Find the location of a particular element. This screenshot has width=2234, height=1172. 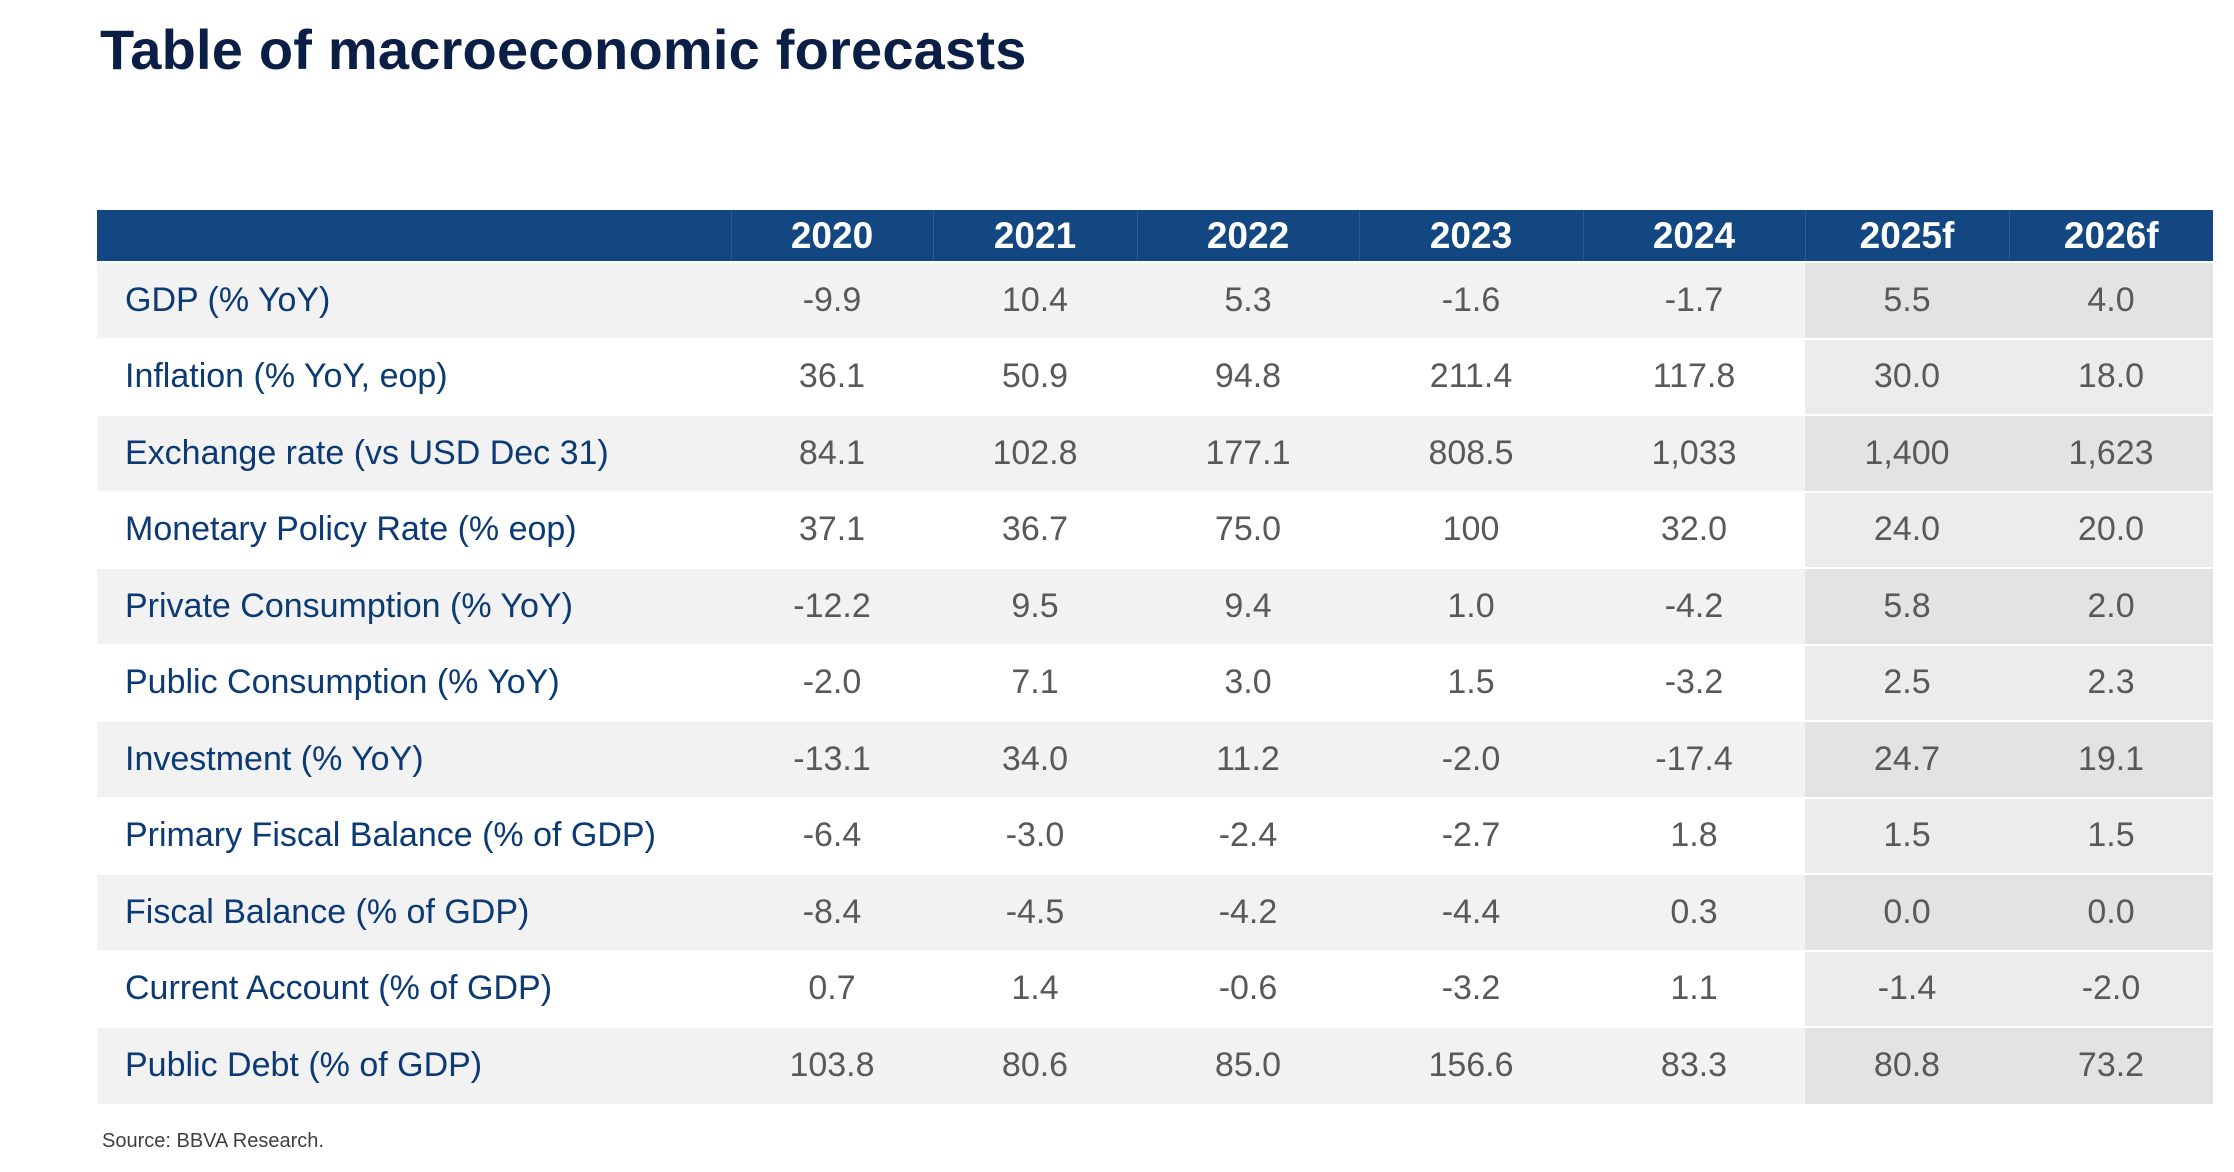

row-label: Inflation (% YoY, eop) is located at coordinates (414, 376).